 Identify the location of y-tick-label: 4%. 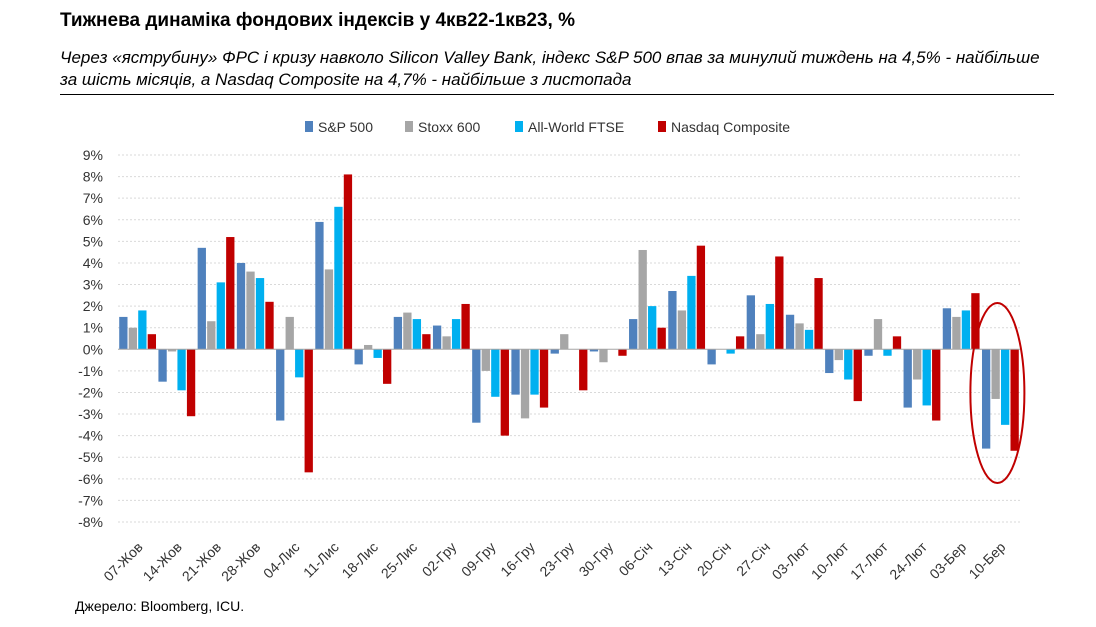
(93, 263).